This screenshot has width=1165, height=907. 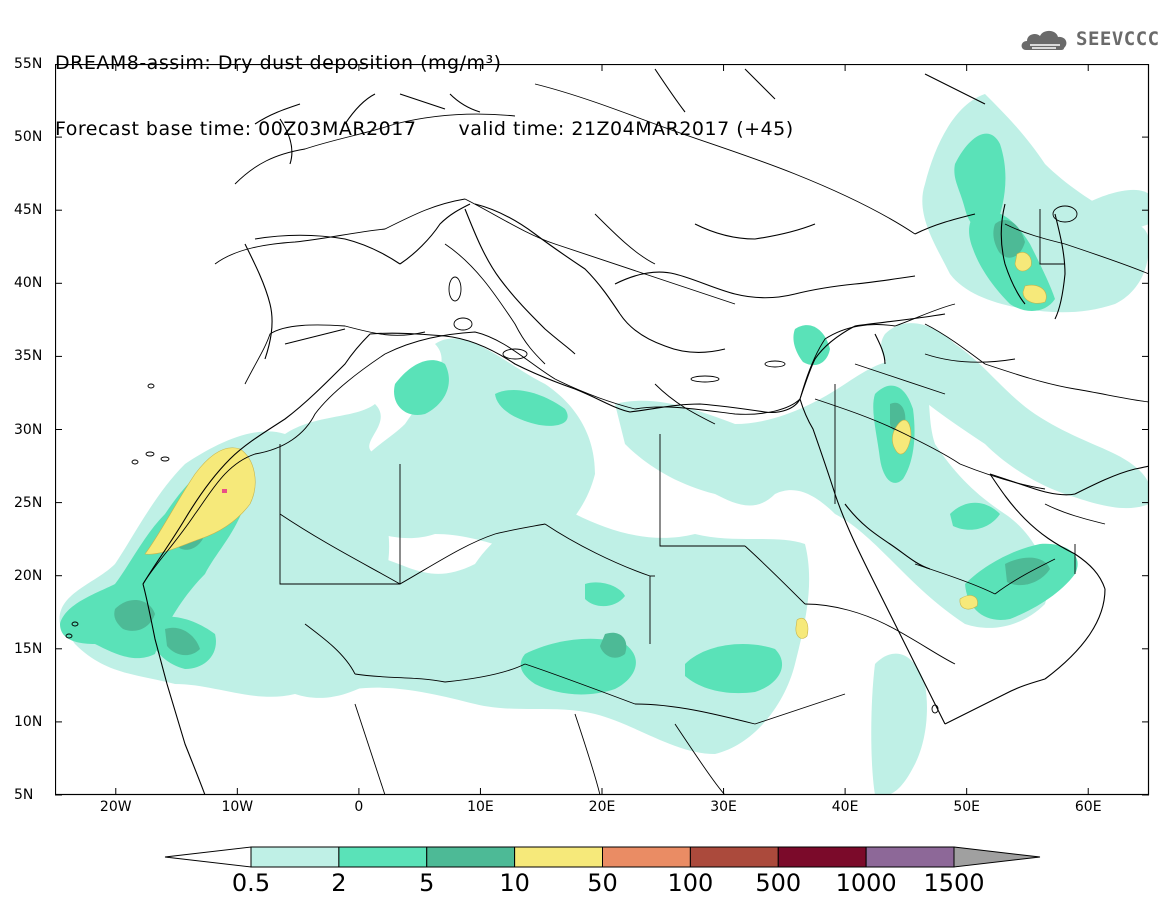 What do you see at coordinates (28, 283) in the screenshot?
I see `latitude-label: 40N` at bounding box center [28, 283].